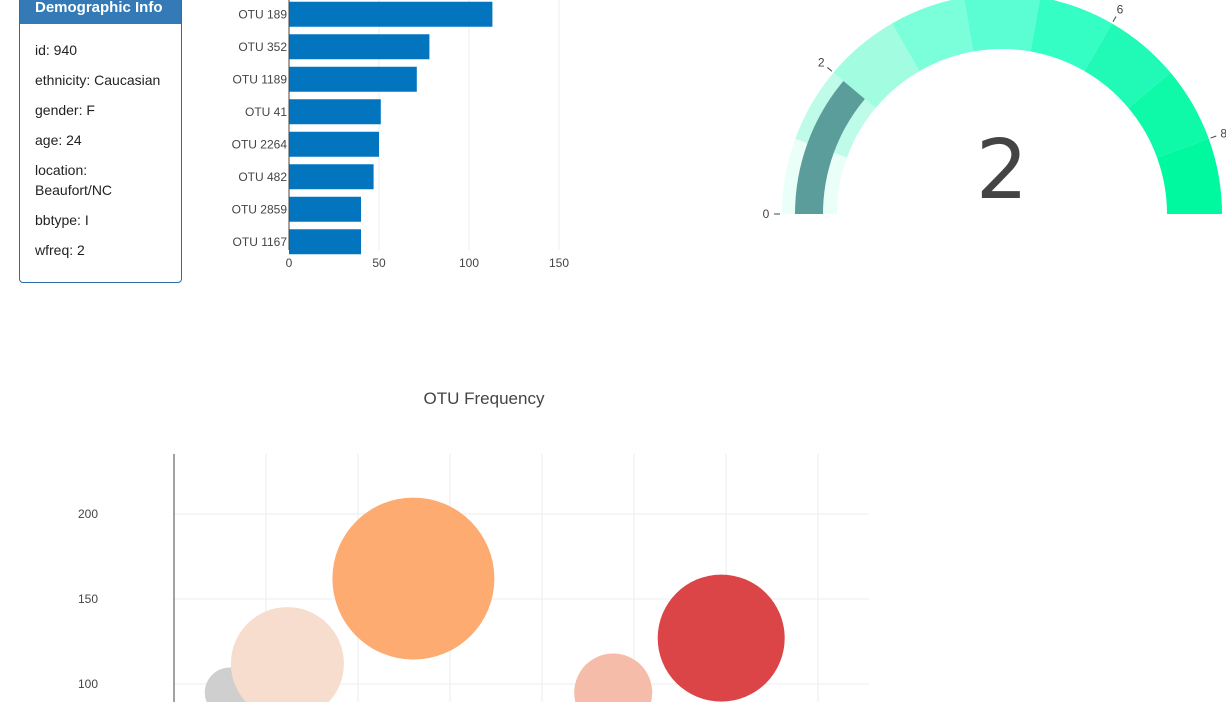  I want to click on bar-category-label: OTU 2859, so click(260, 209).